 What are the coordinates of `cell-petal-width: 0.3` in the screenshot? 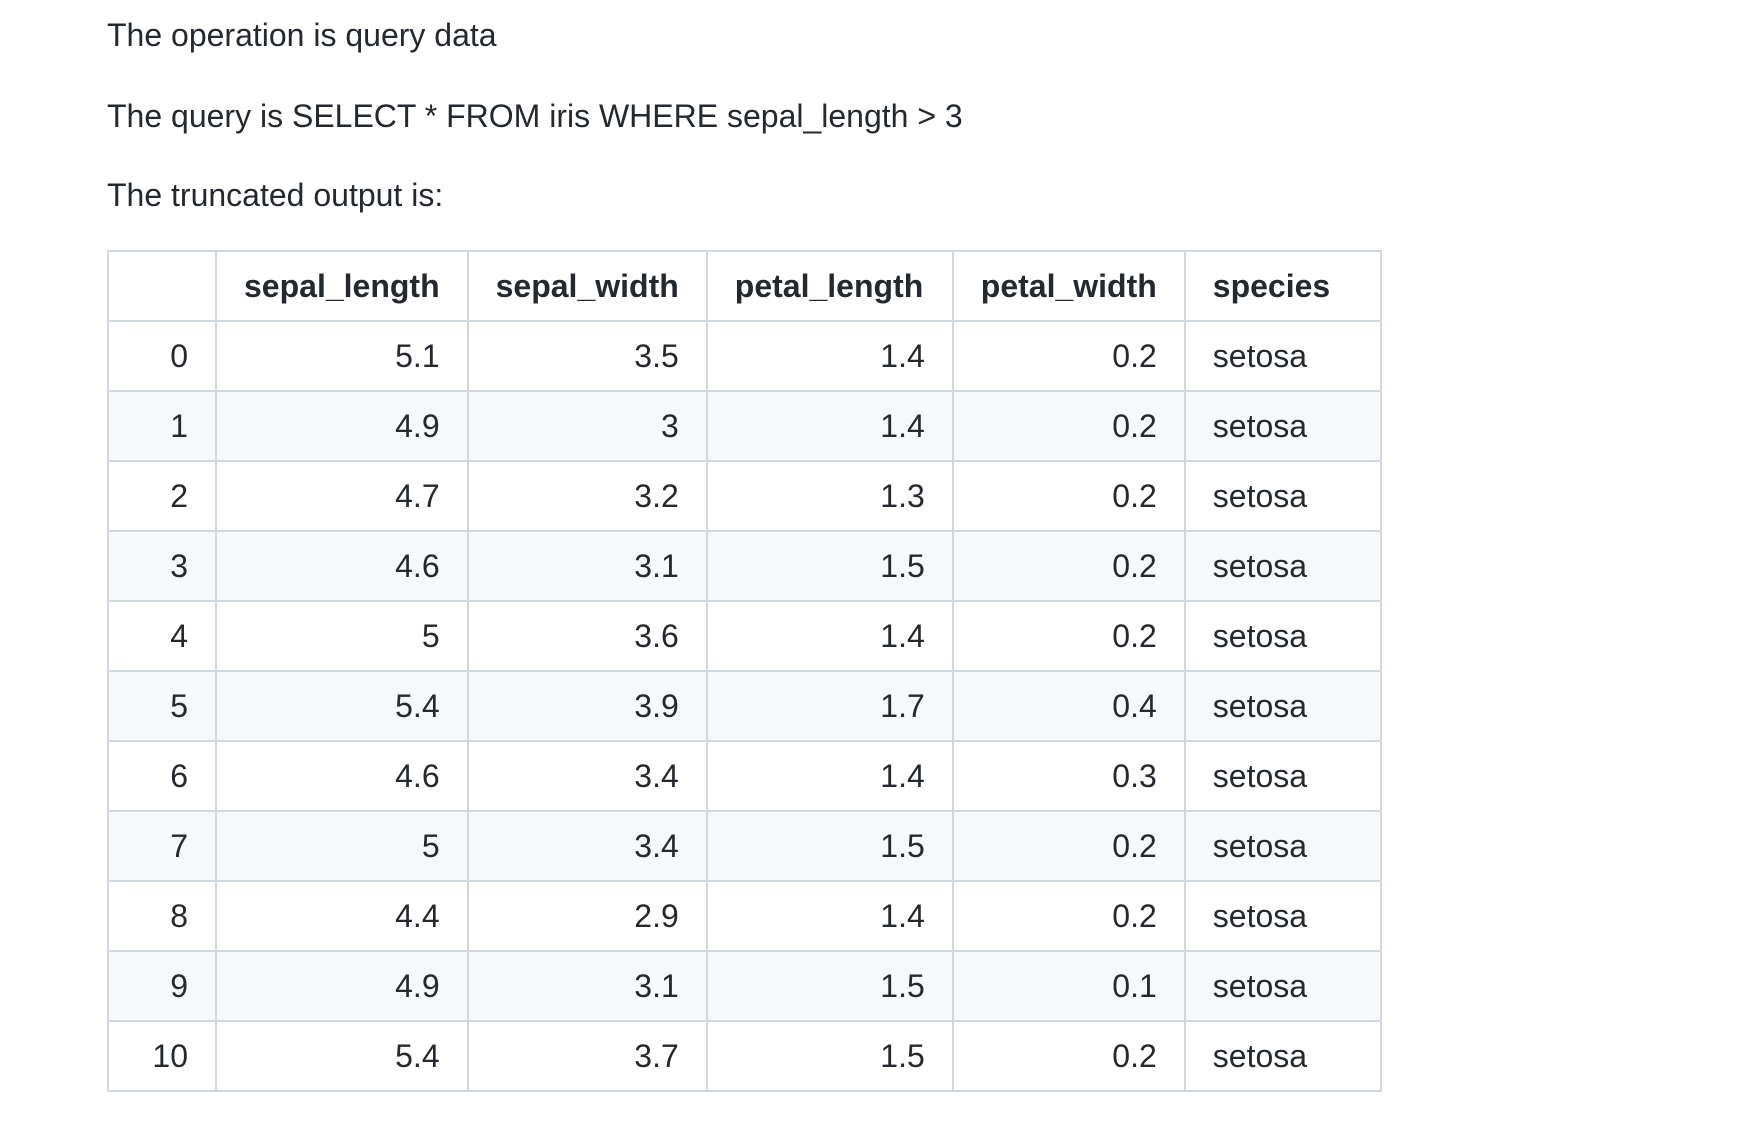 It's located at (1068, 776).